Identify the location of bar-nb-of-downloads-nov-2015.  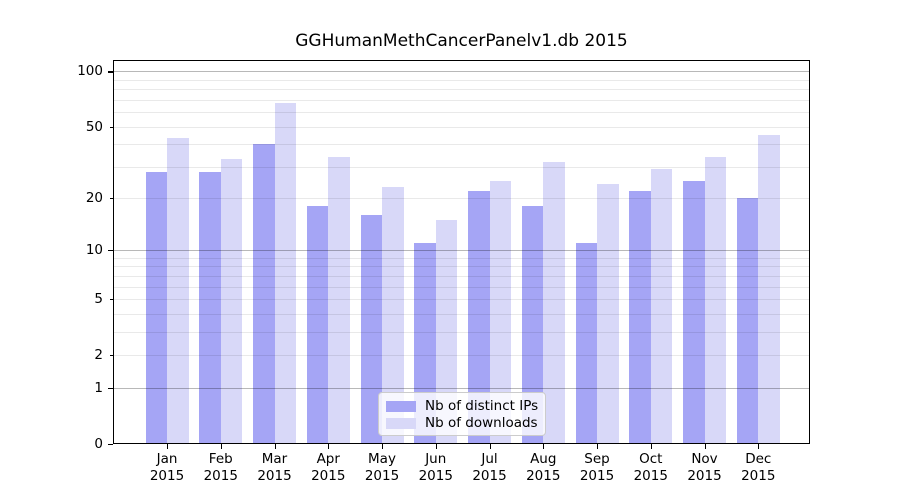
(715, 300).